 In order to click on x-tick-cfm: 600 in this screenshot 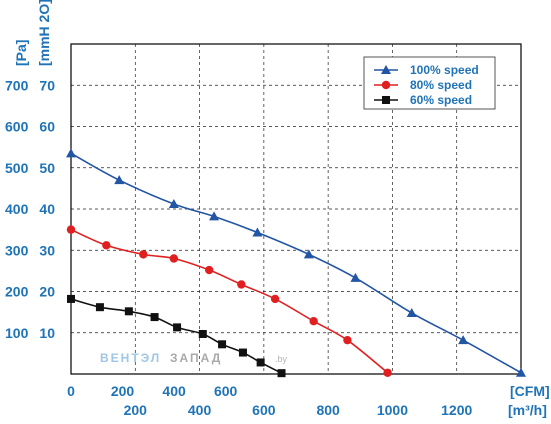, I will do `click(226, 391)`.